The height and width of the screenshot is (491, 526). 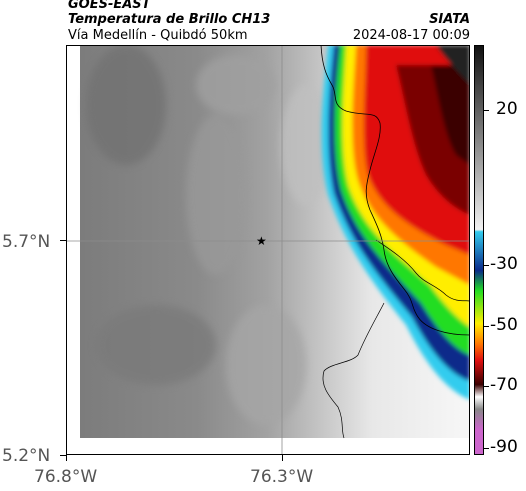 I want to click on satellite-name: GOES-EAST, so click(x=109, y=6).